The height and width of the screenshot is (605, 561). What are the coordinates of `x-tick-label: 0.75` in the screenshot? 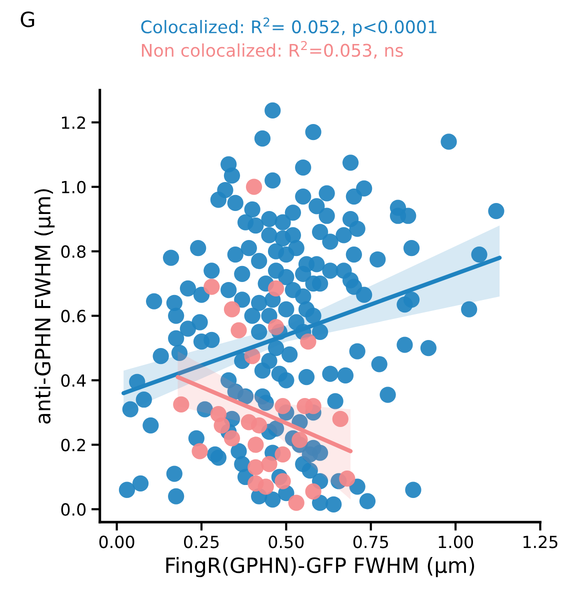 It's located at (370, 542).